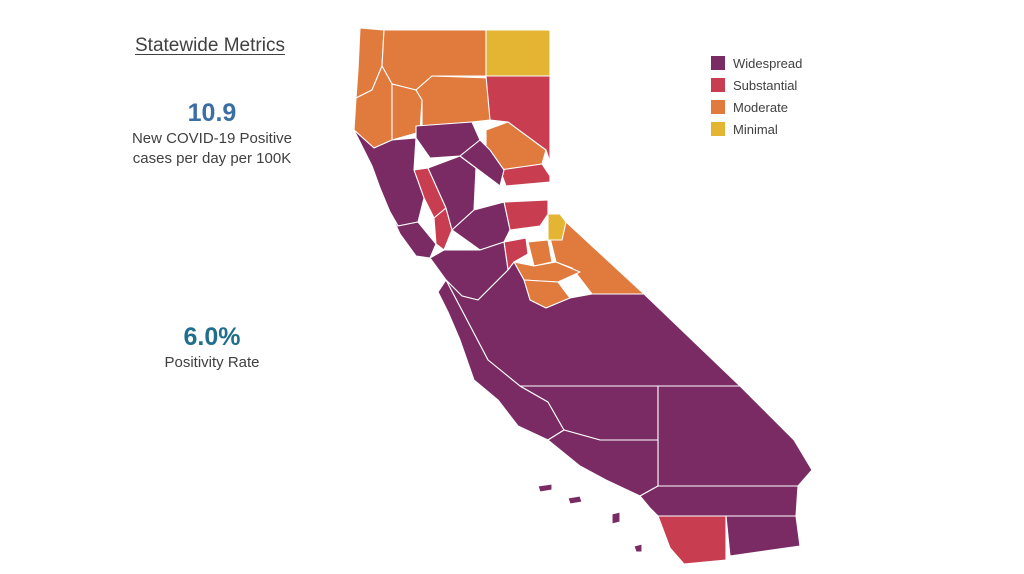 This screenshot has height=574, width=1024. I want to click on legend-label-substantial: Substantial, so click(765, 85).